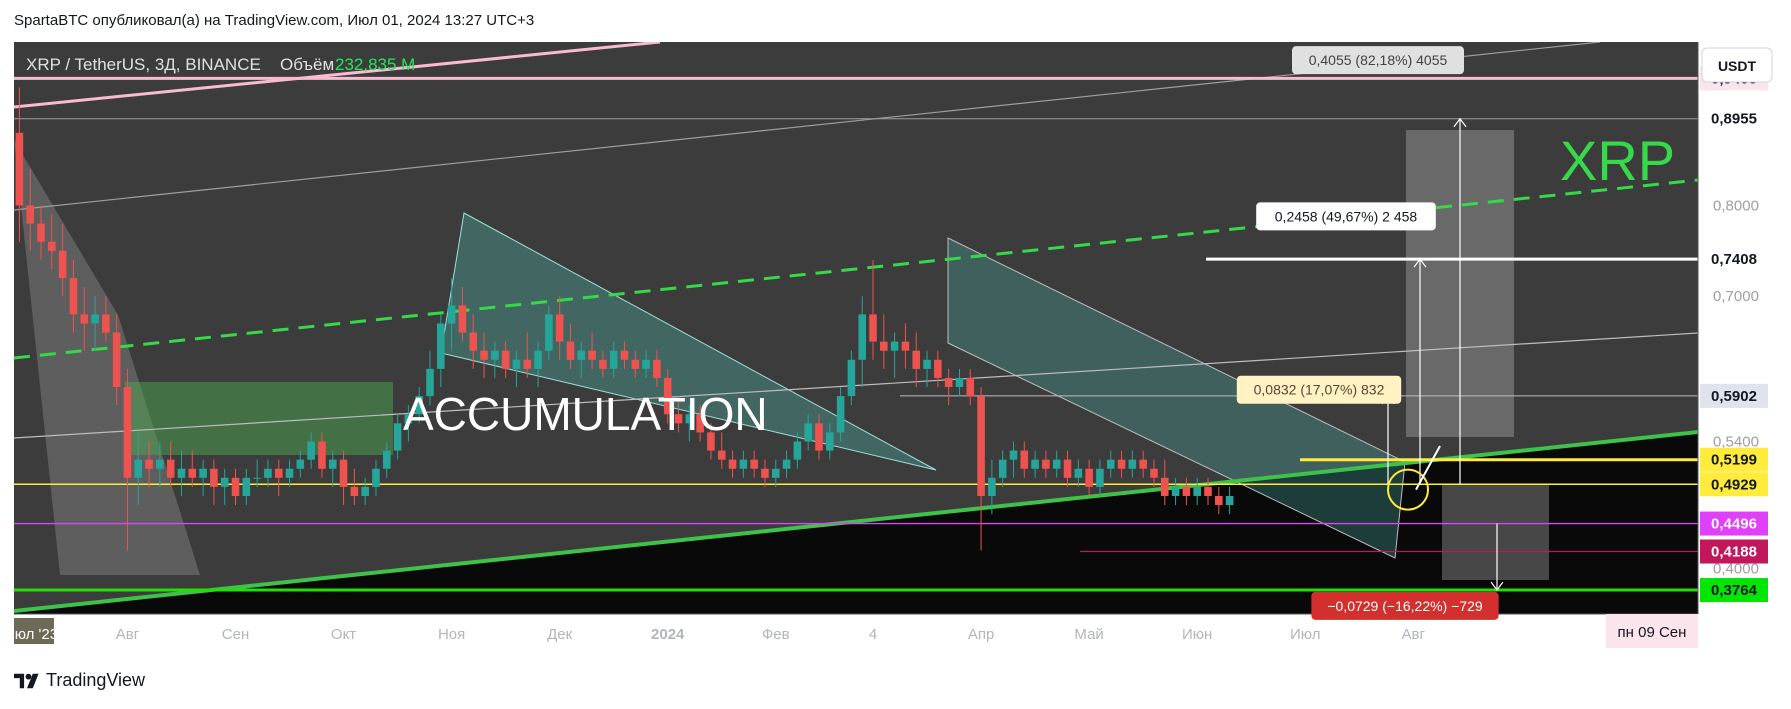 This screenshot has width=1791, height=709. What do you see at coordinates (337, 75) in the screenshot?
I see `pink-diagonal` at bounding box center [337, 75].